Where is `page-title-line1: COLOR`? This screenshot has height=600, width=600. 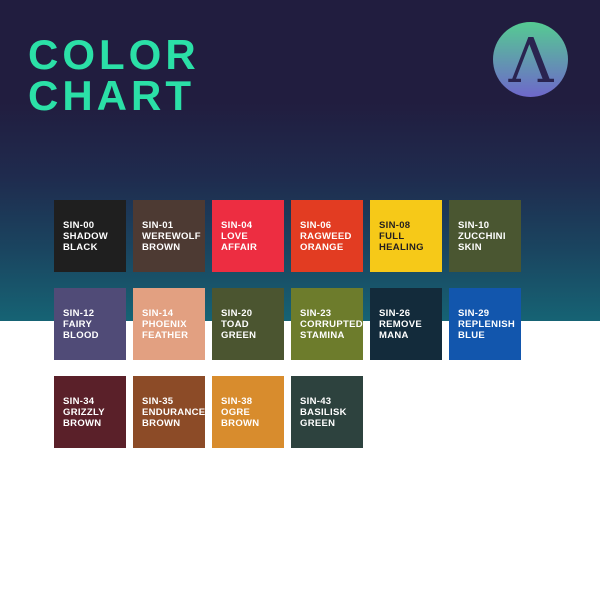
page-title-line1: COLOR is located at coordinates (114, 54).